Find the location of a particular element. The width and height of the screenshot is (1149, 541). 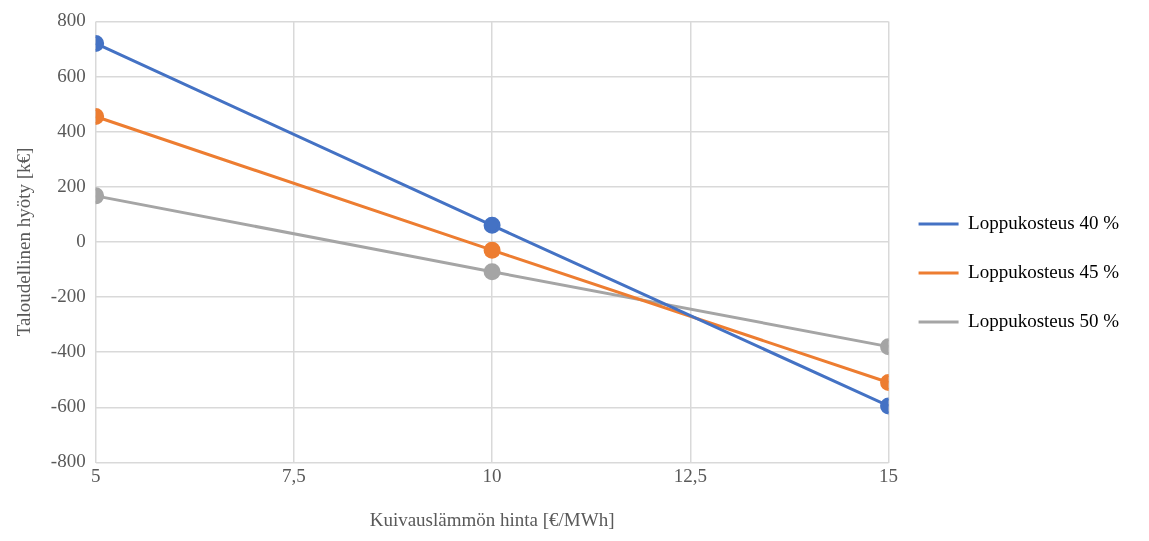

y-tick-label: -400 is located at coordinates (68, 351).